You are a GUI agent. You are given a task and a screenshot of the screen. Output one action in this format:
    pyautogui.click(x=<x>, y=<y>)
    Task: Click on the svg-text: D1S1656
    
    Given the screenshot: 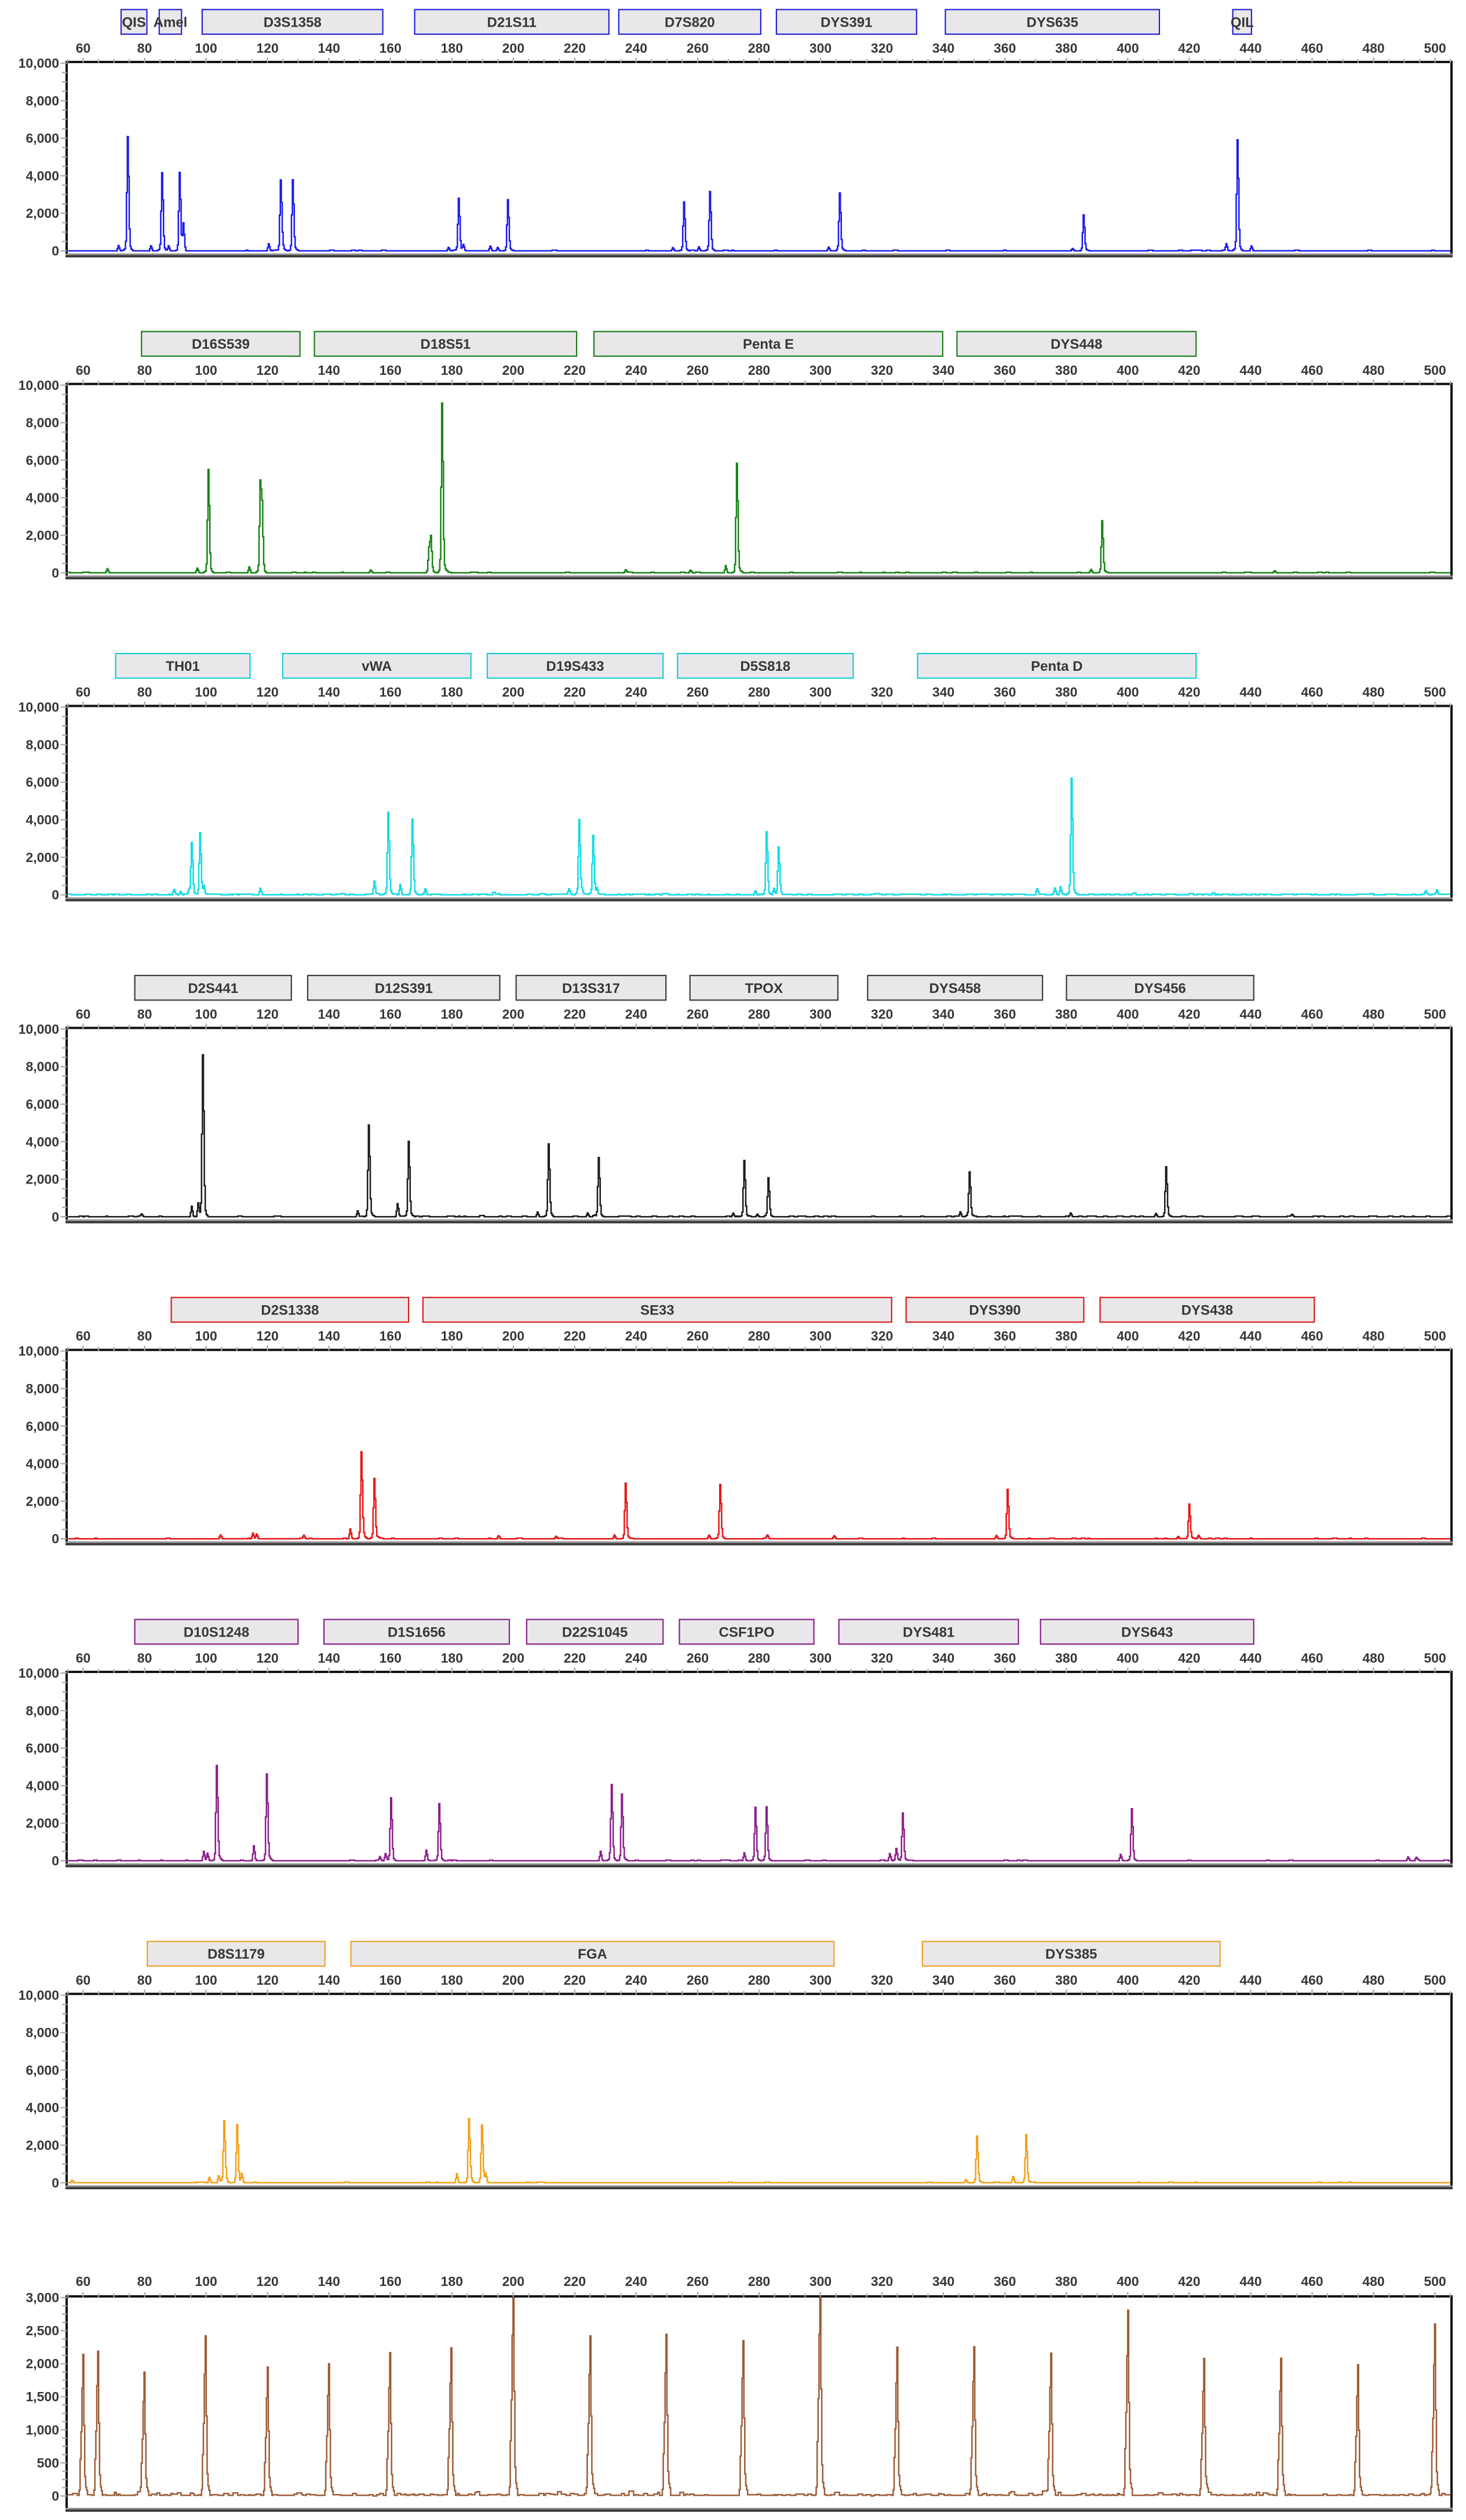 What is the action you would take?
    pyautogui.click(x=417, y=1632)
    